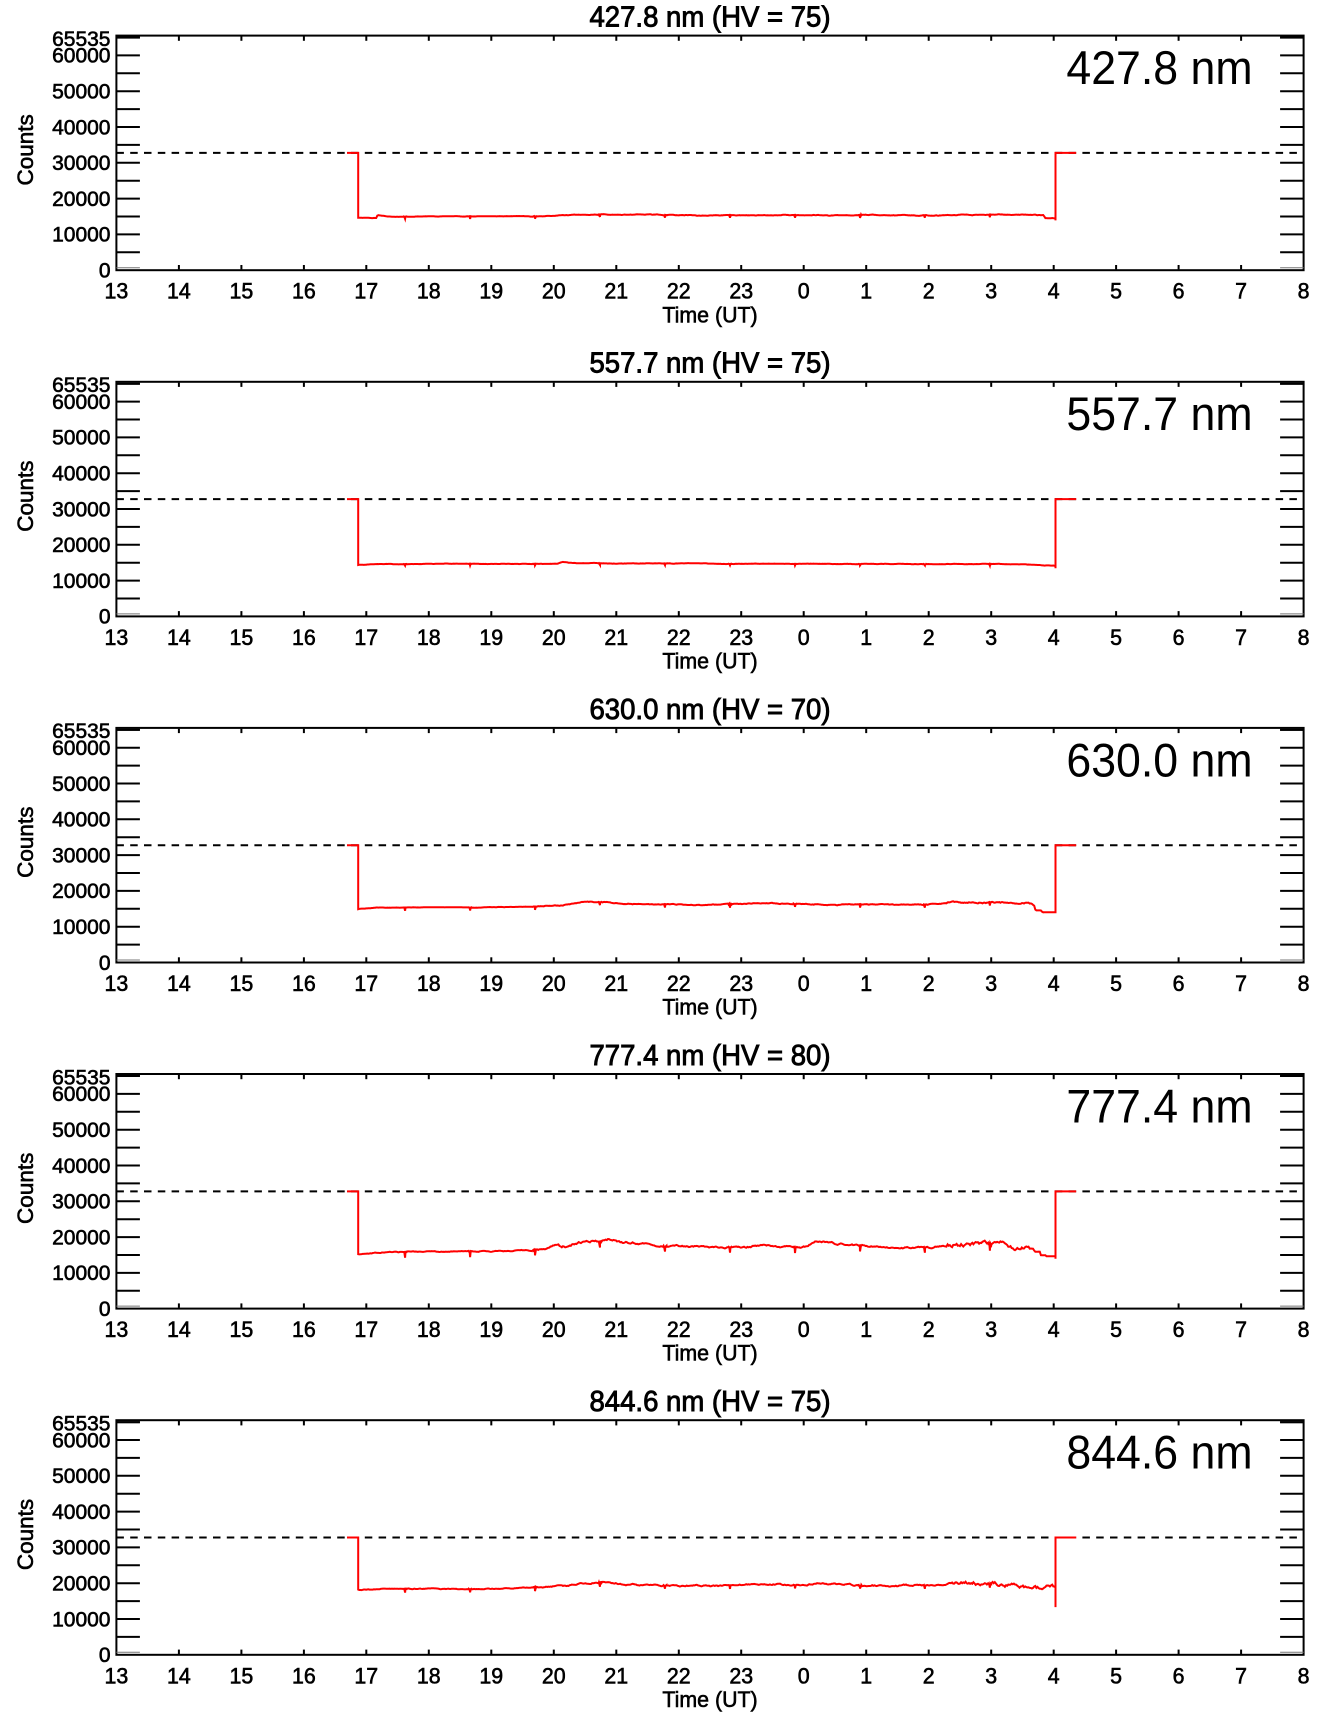 This screenshot has width=1336, height=1731. I want to click on svg-text: 21, so click(616, 637).